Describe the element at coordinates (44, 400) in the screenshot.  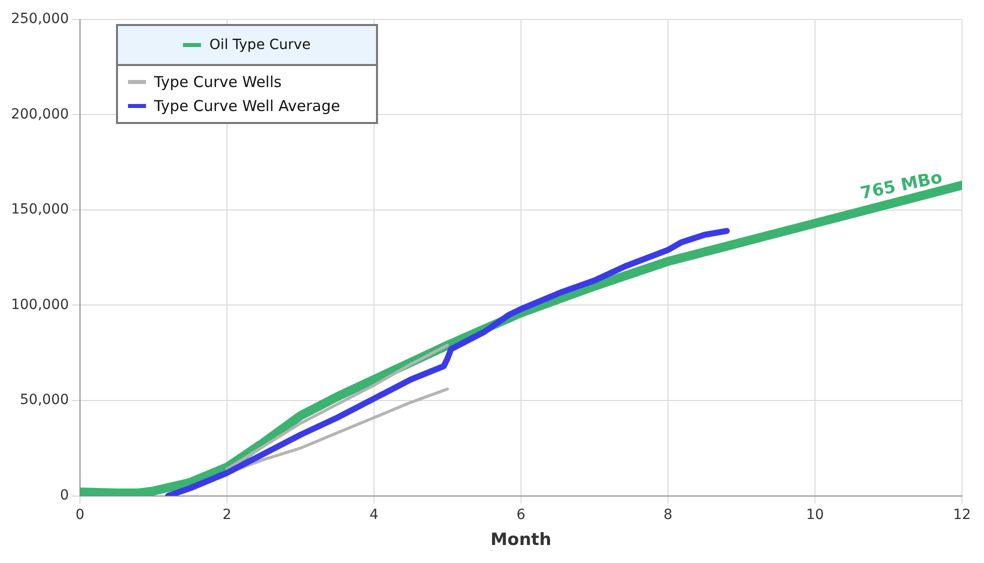
I see `y-tick-label: 50,000` at that location.